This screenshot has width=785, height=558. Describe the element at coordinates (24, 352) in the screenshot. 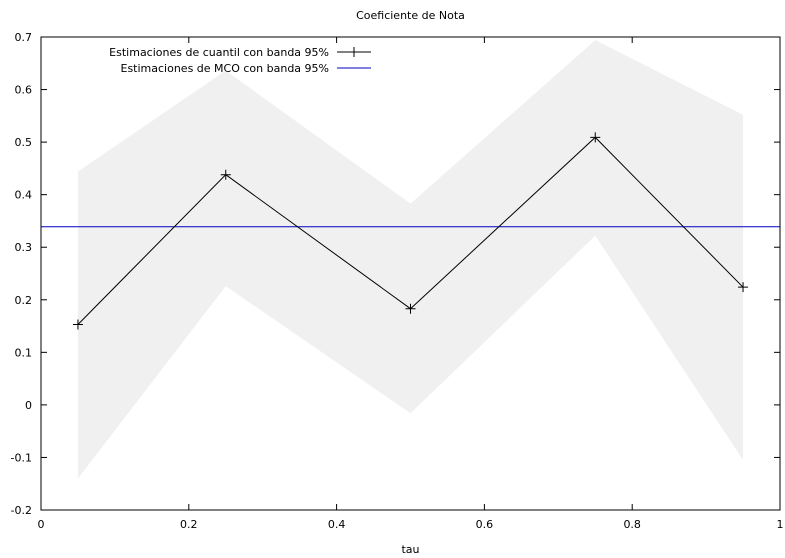

I see `y-tick-label: 0.1` at that location.